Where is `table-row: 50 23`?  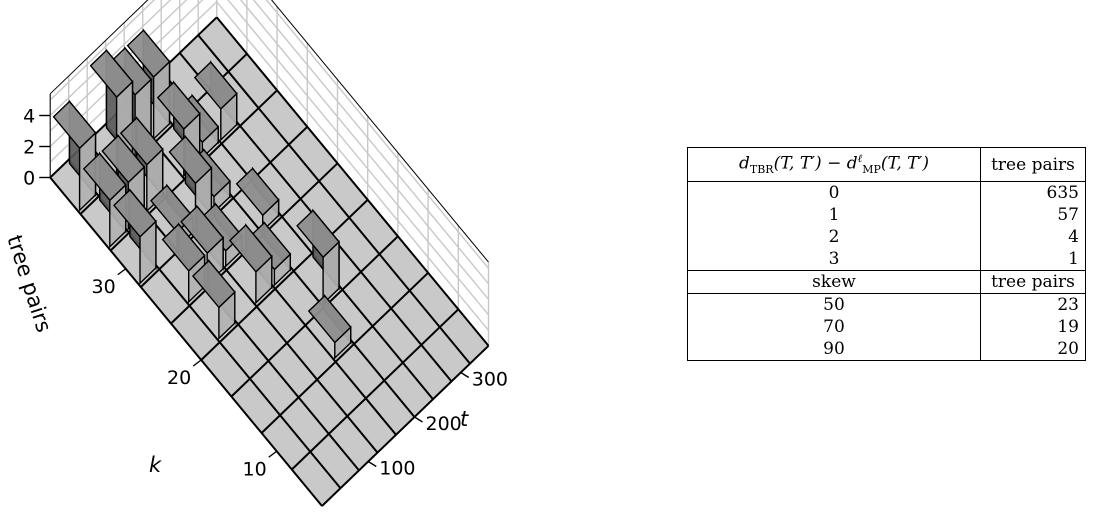 table-row: 50 23 is located at coordinates (886, 305).